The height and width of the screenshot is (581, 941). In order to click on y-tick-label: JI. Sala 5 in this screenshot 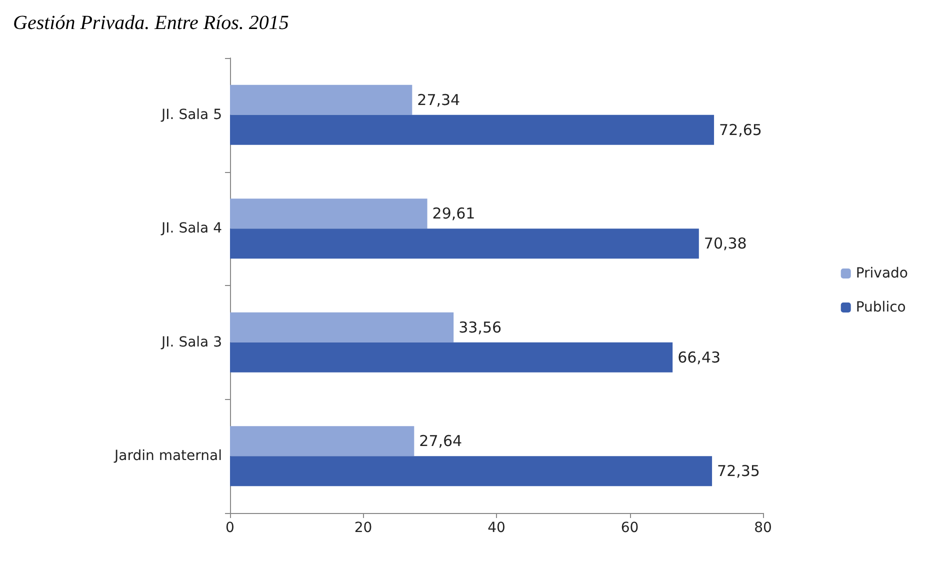, I will do `click(191, 114)`.